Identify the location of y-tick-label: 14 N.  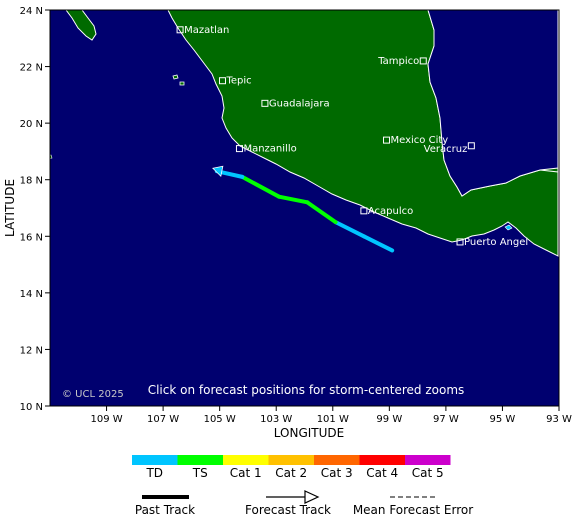
(31, 294).